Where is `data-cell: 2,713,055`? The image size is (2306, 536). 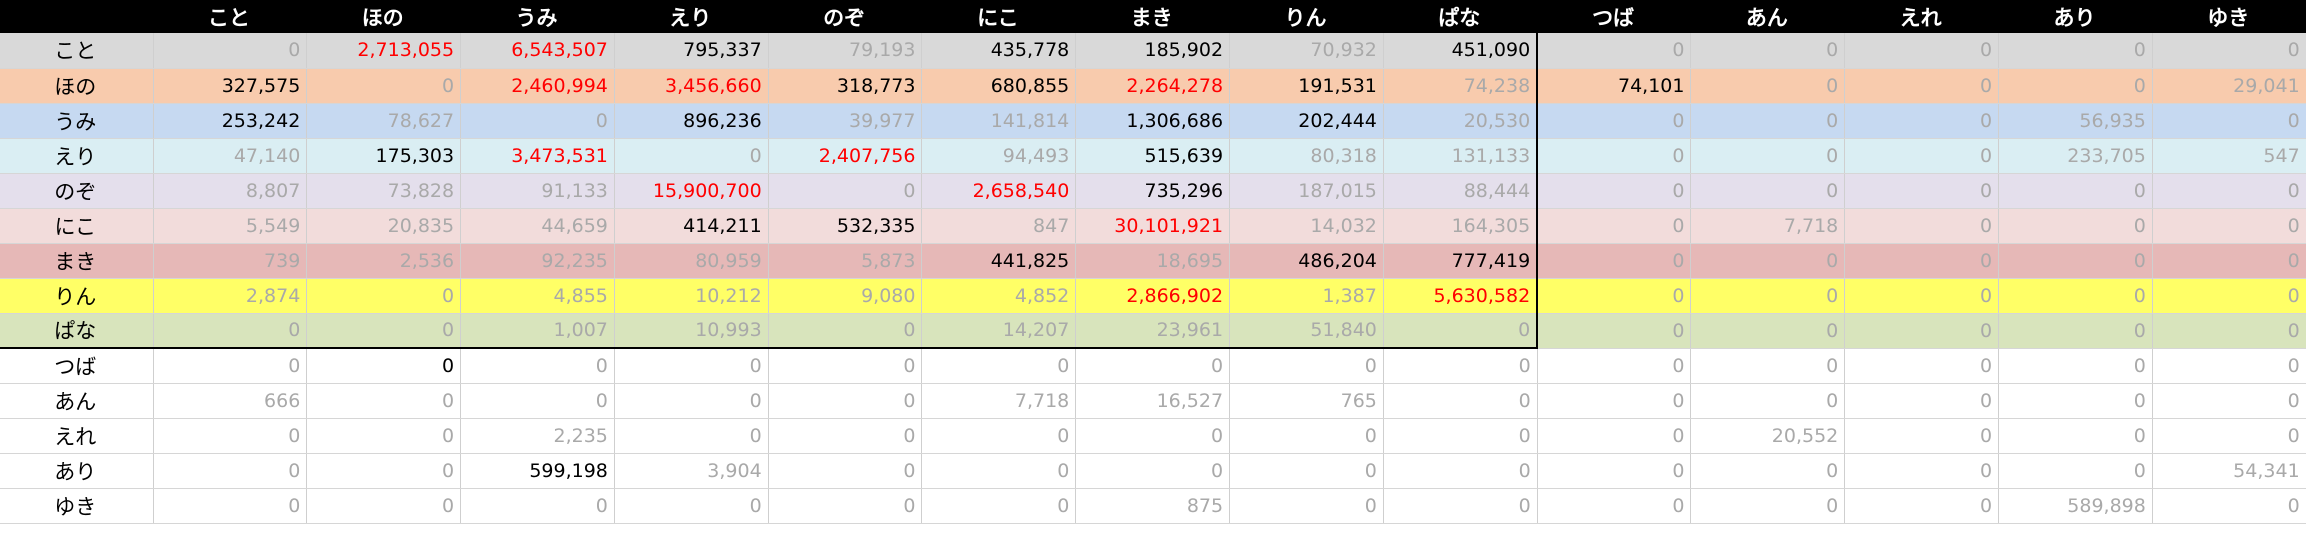 data-cell: 2,713,055 is located at coordinates (384, 51).